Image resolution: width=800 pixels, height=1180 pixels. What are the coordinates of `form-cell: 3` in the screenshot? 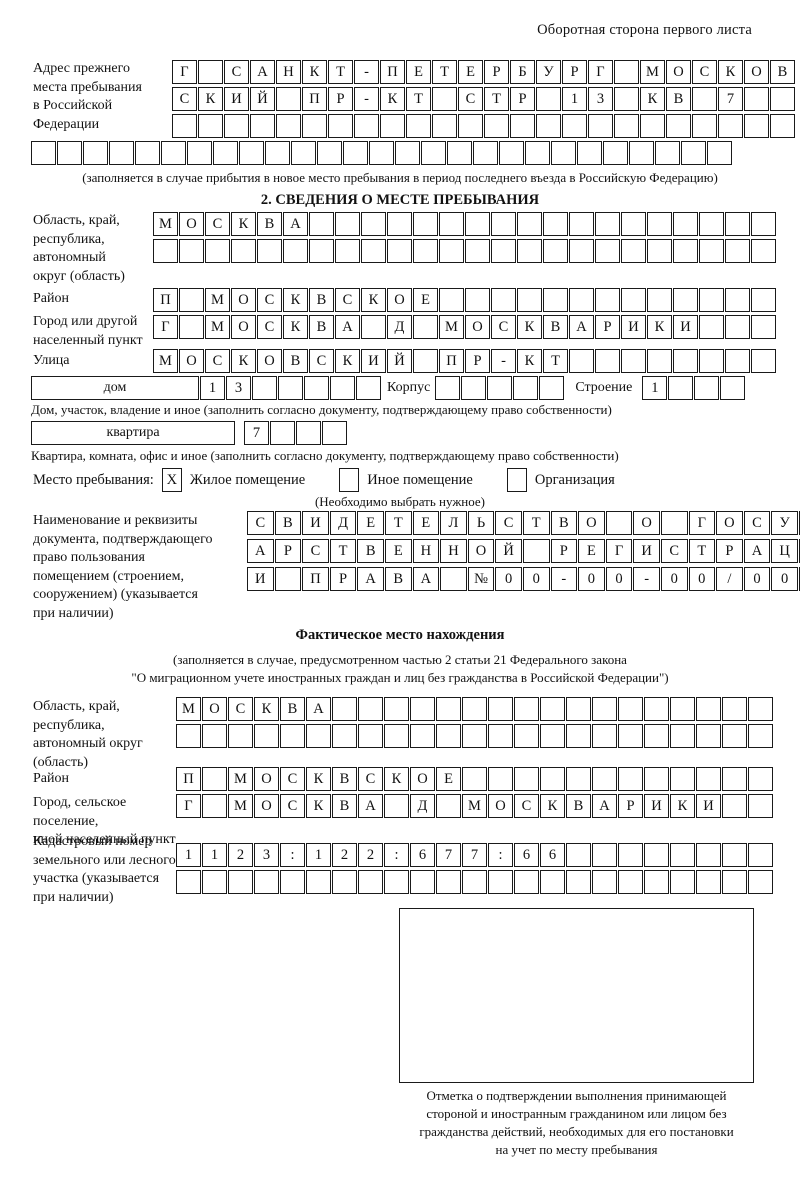 It's located at (600, 99).